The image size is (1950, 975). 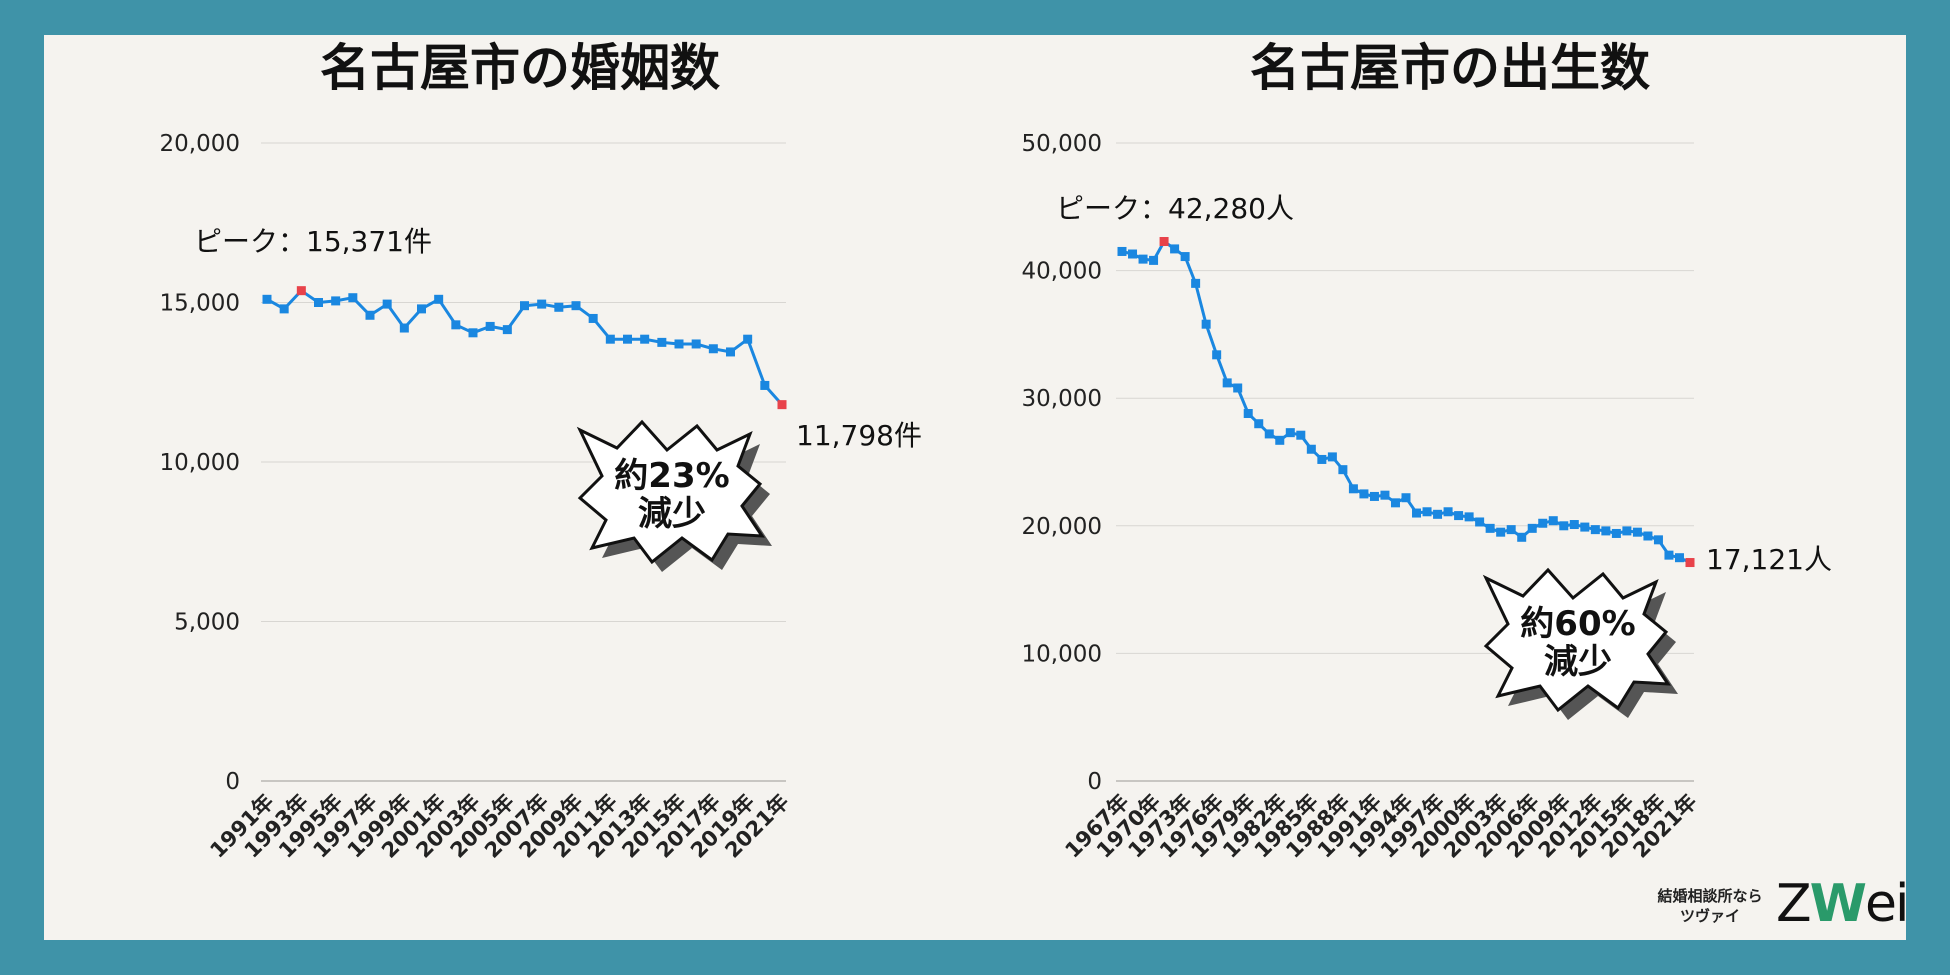 What do you see at coordinates (1709, 916) in the screenshot?
I see `brand-line-2: ツヴァイ` at bounding box center [1709, 916].